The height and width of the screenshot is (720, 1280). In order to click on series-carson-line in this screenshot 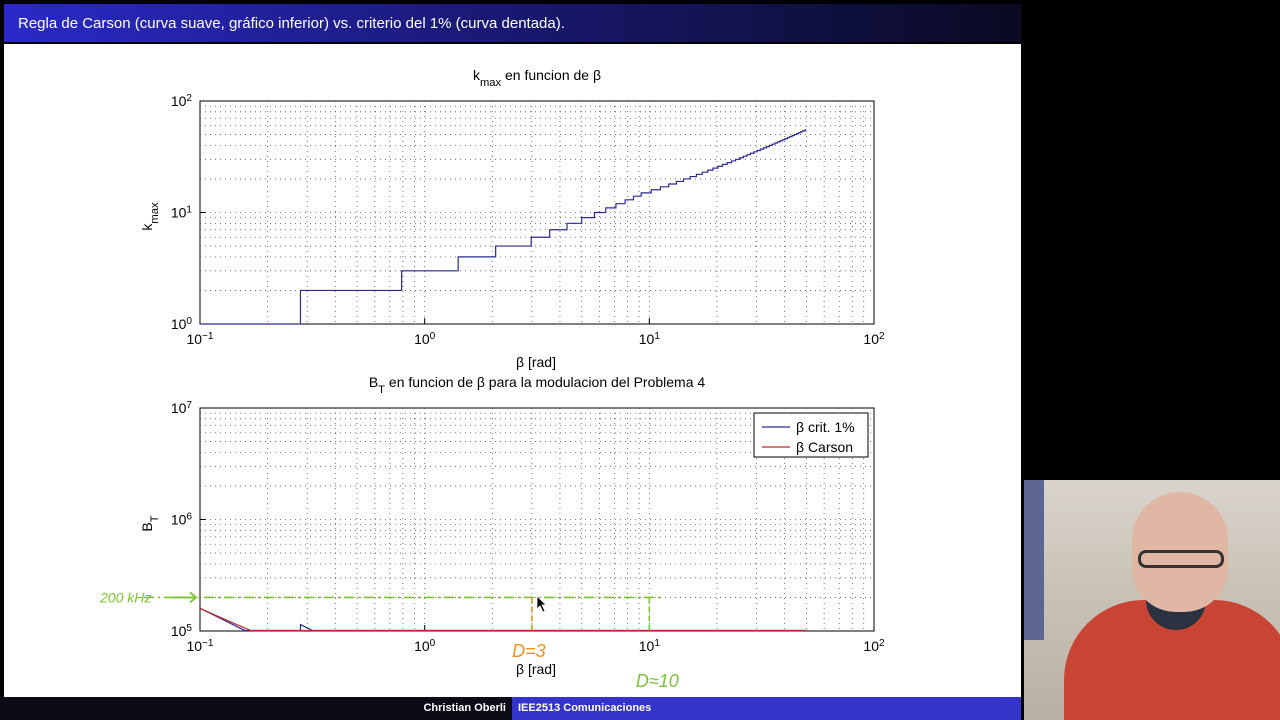, I will do `click(503, 619)`.